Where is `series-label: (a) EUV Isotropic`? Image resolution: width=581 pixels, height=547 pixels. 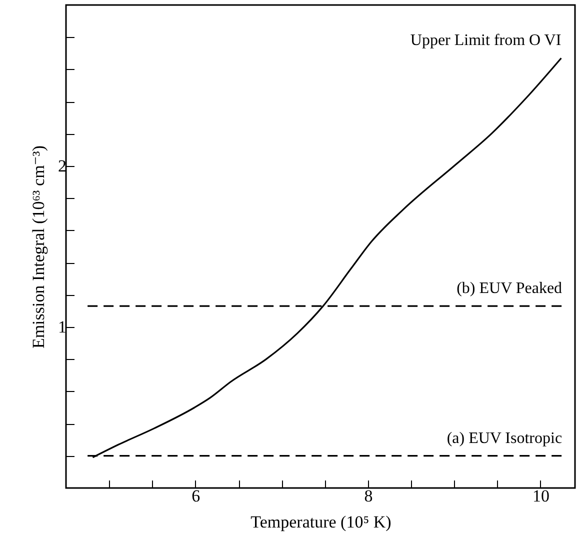
series-label: (a) EUV Isotropic is located at coordinates (504, 438).